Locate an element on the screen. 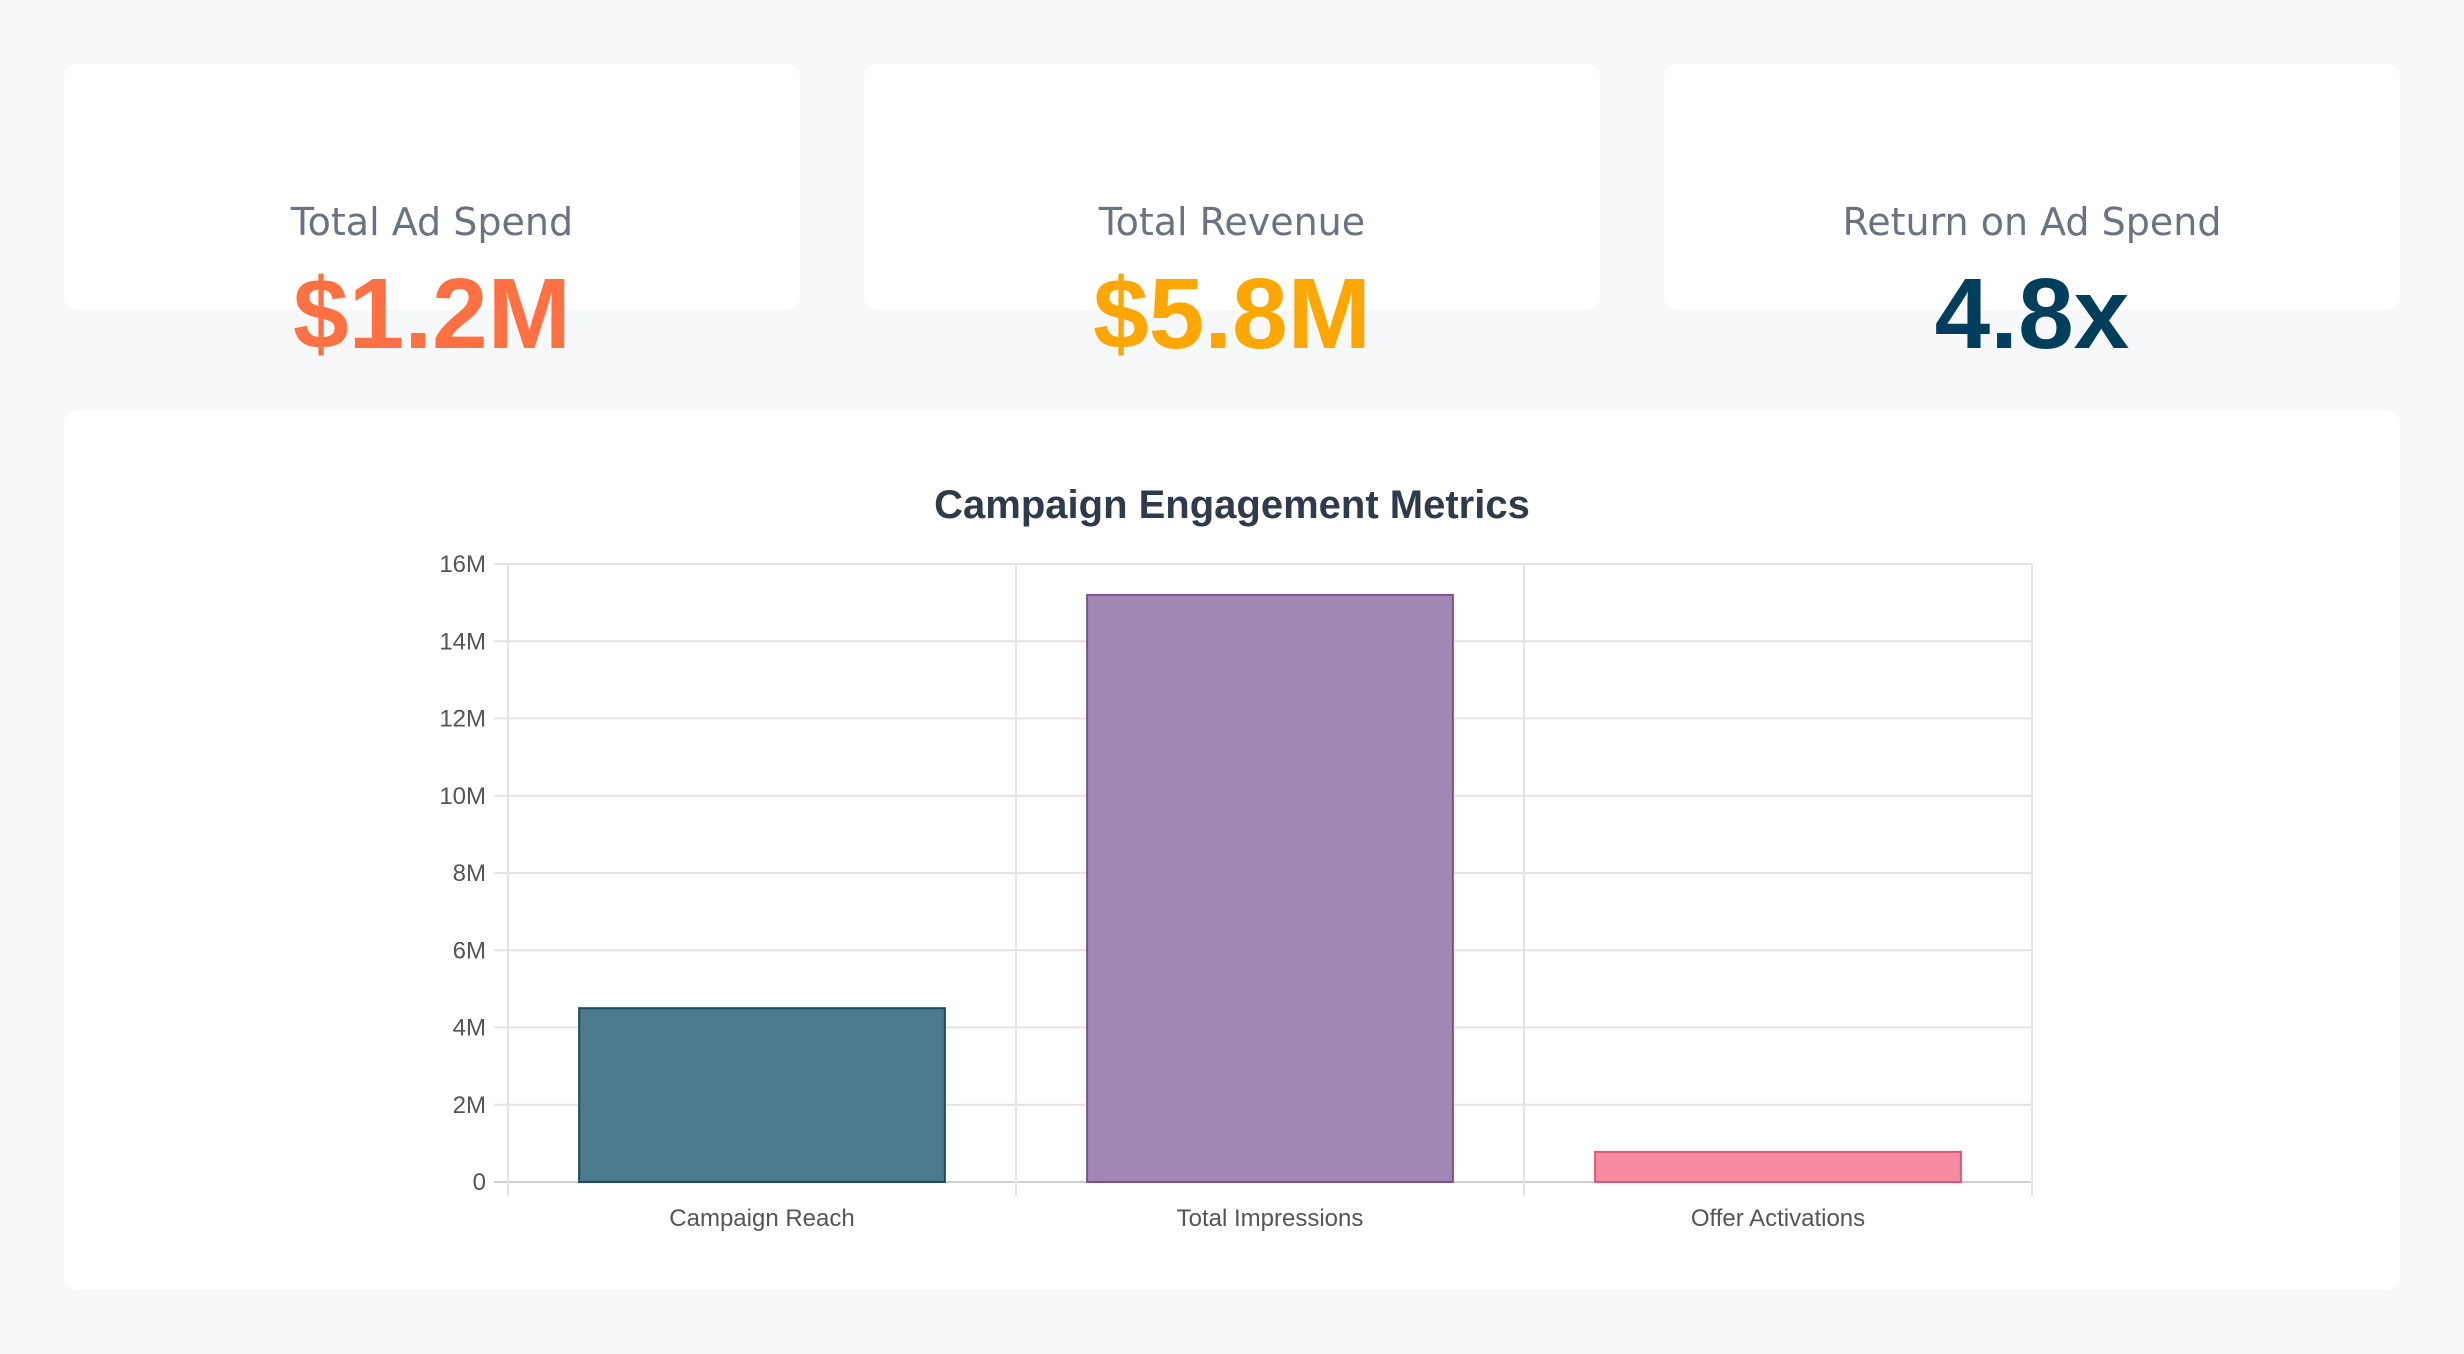 This screenshot has width=2464, height=1354. y-tick-label: 0 is located at coordinates (479, 1182).